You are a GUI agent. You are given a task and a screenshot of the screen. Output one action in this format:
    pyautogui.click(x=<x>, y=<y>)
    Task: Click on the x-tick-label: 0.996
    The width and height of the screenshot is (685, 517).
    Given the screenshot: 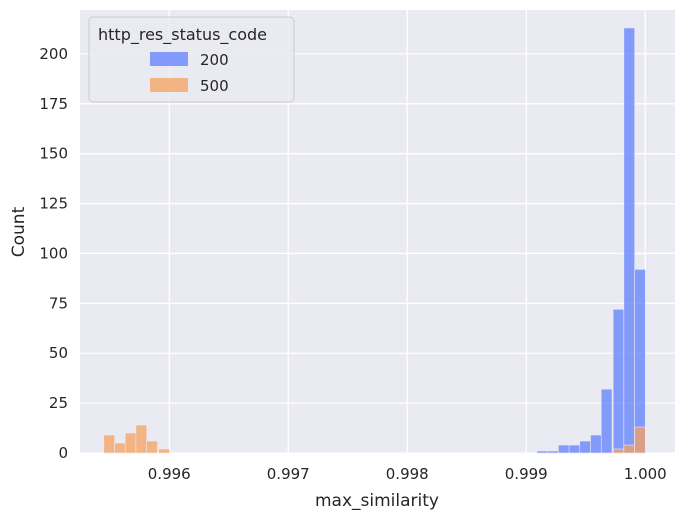 What is the action you would take?
    pyautogui.click(x=169, y=474)
    